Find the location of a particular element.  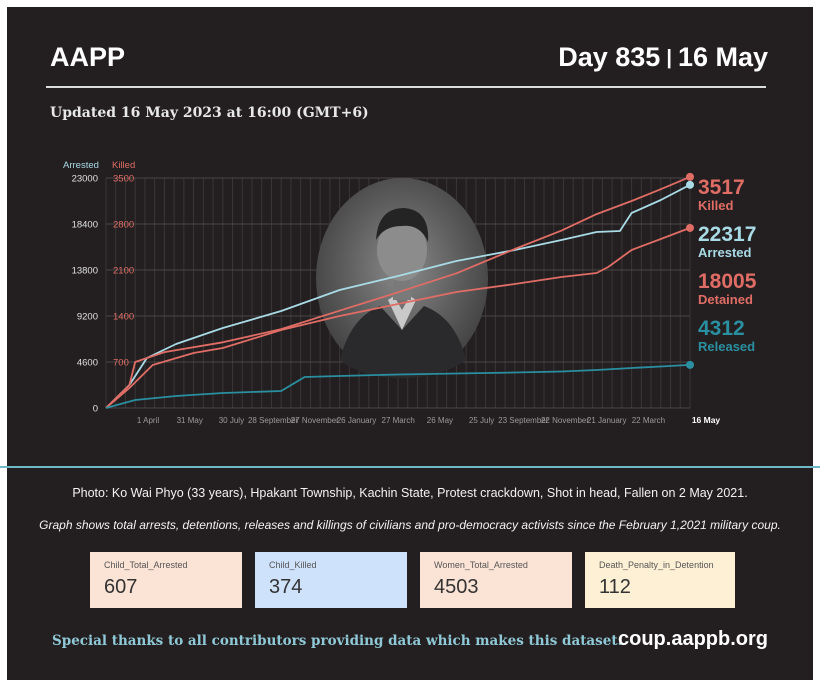

series-line-released is located at coordinates (398, 386).